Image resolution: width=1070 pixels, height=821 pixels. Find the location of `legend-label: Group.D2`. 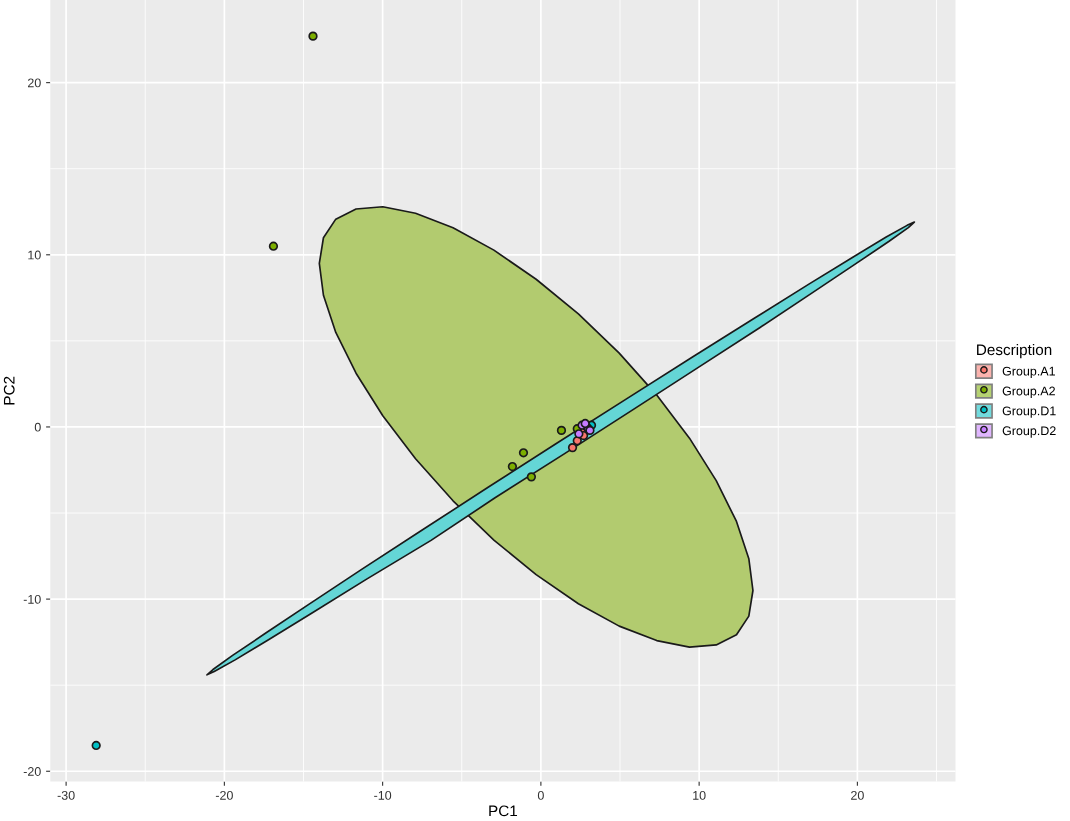

legend-label: Group.D2 is located at coordinates (1029, 432).